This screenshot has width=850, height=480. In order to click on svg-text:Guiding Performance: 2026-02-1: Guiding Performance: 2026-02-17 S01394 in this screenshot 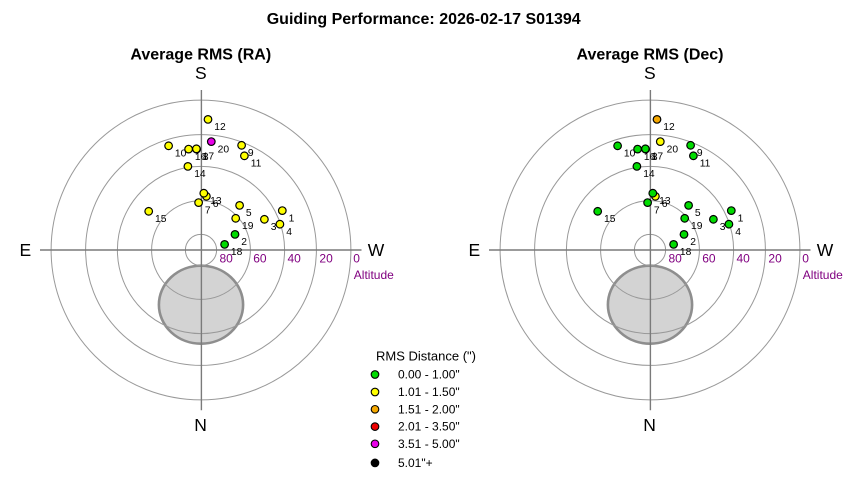, I will do `click(424, 19)`.